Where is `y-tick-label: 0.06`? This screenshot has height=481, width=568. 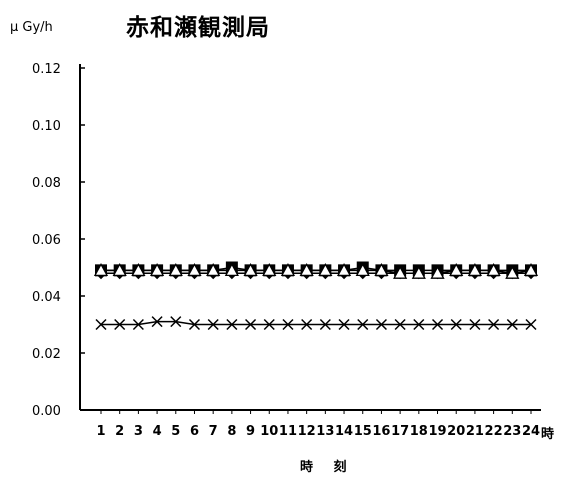 y-tick-label: 0.06 is located at coordinates (46, 240).